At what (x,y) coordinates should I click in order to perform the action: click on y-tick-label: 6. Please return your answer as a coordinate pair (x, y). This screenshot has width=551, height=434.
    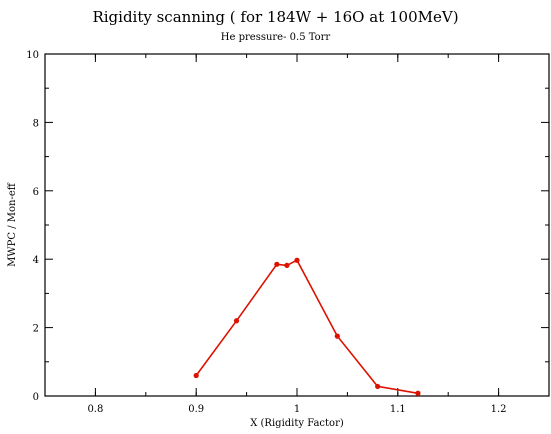
    Looking at the image, I should click on (36, 192).